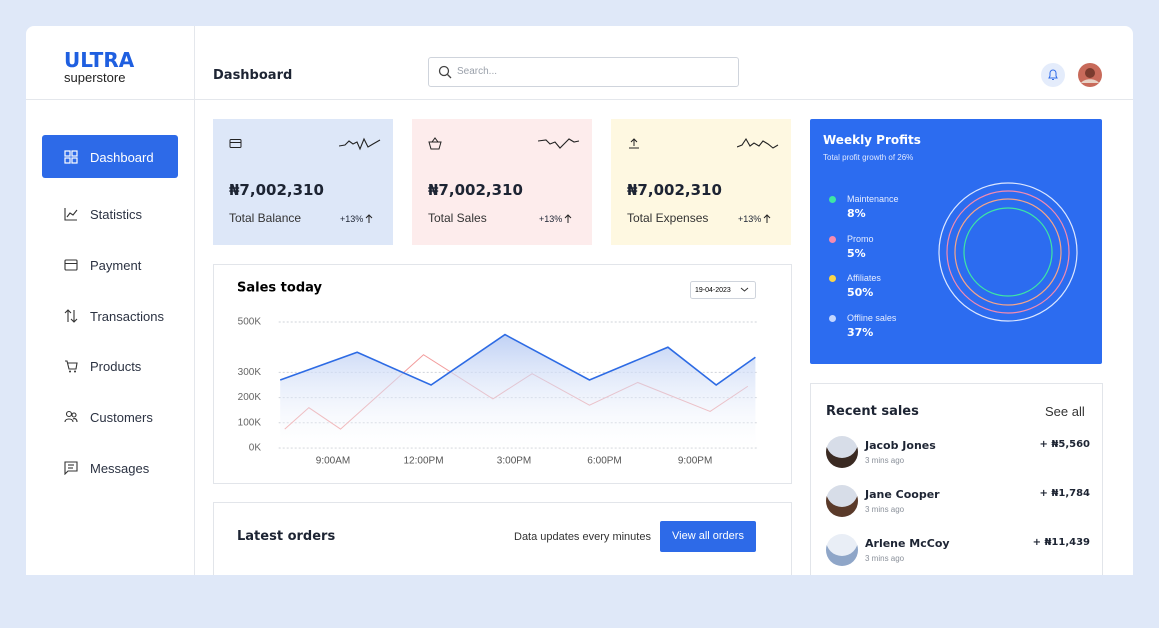 Image resolution: width=1159 pixels, height=628 pixels. Describe the element at coordinates (872, 317) in the screenshot. I see `legend-label: Offline sales` at that location.